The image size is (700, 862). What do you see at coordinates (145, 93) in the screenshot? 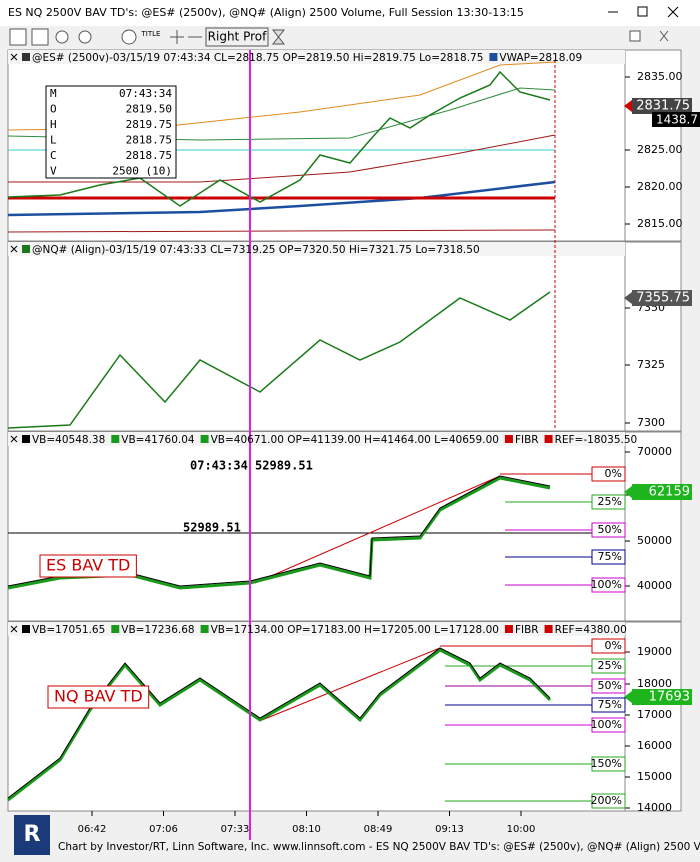
I see `data-window-value: 07:43:34` at bounding box center [145, 93].